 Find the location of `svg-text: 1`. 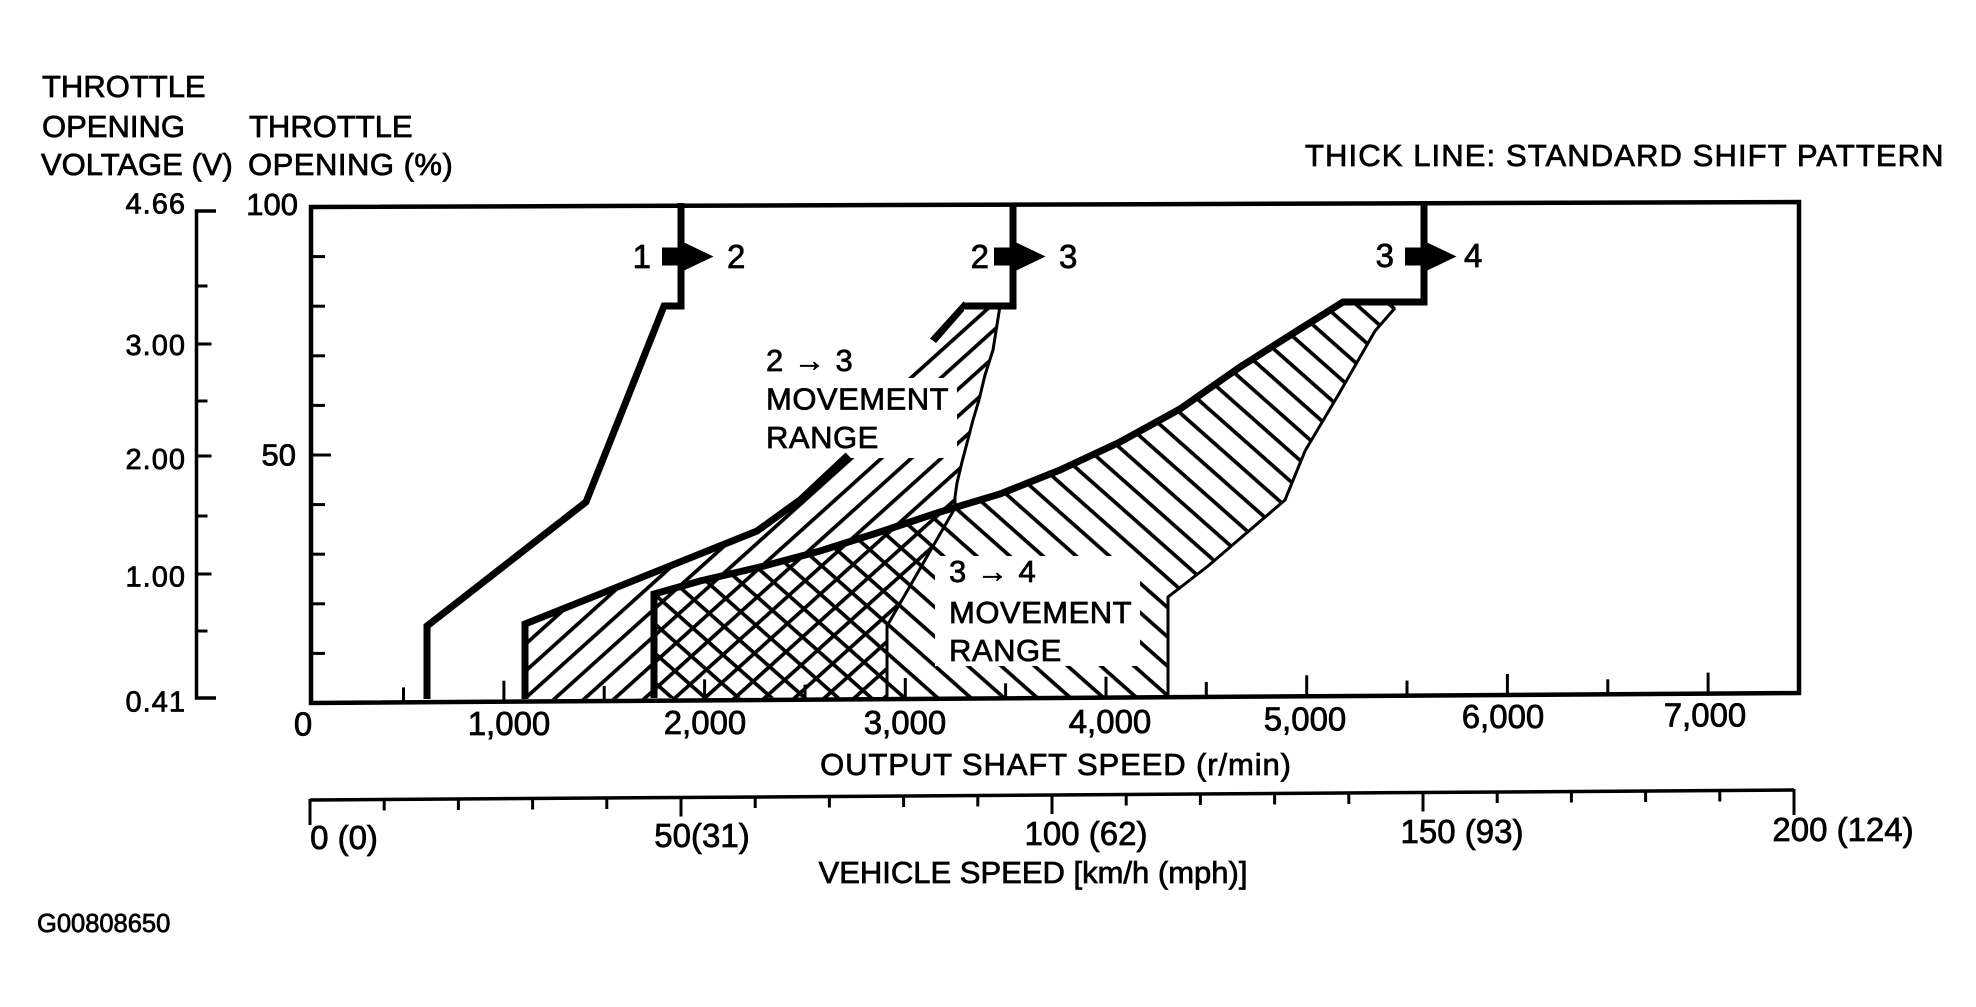

svg-text: 1 is located at coordinates (642, 256).